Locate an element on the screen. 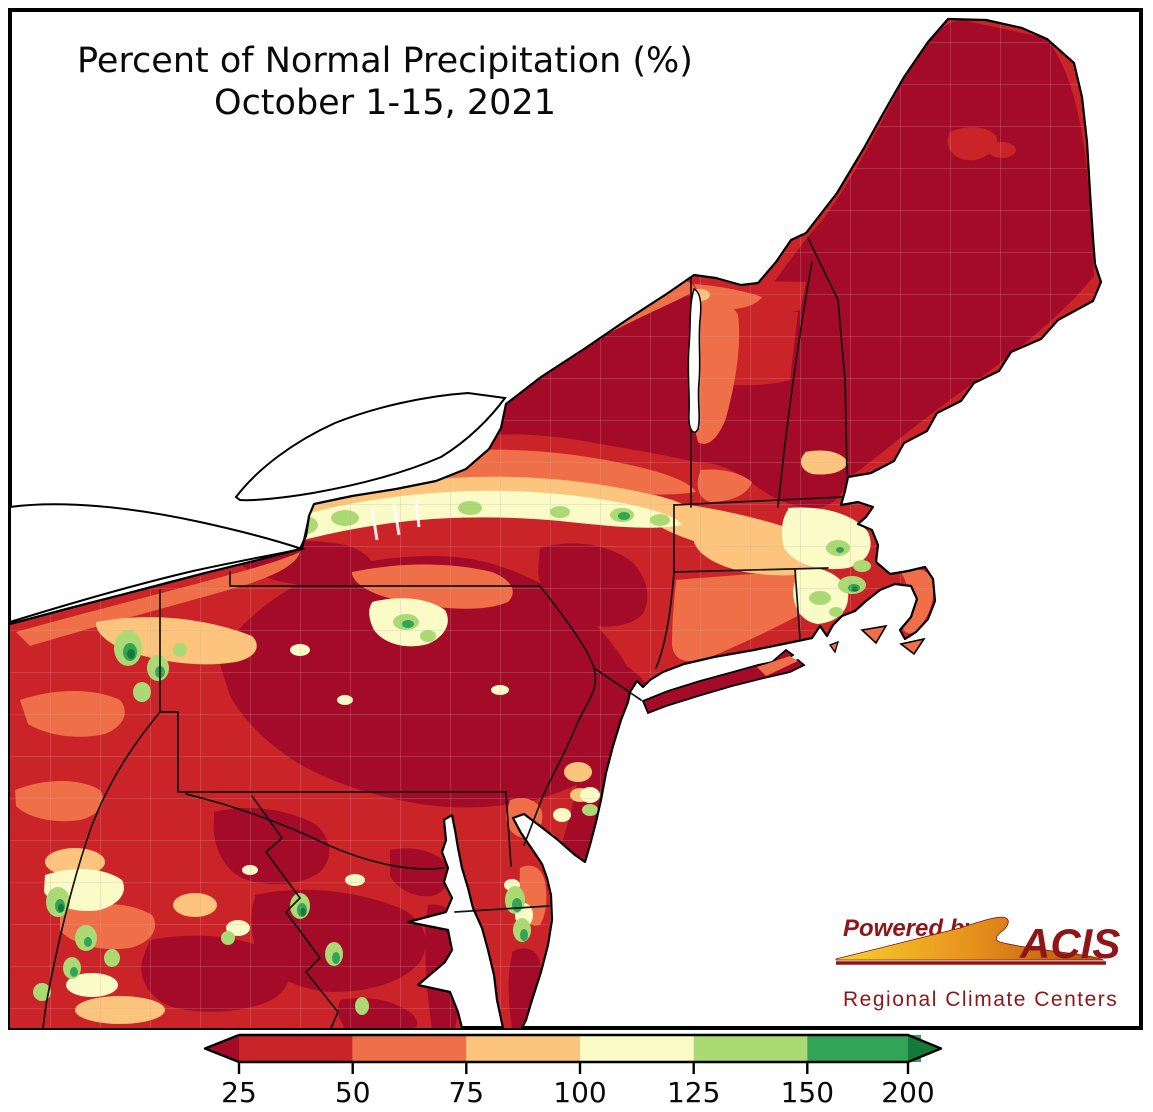  colorbar-tick-label-125: 125 is located at coordinates (693, 1092).